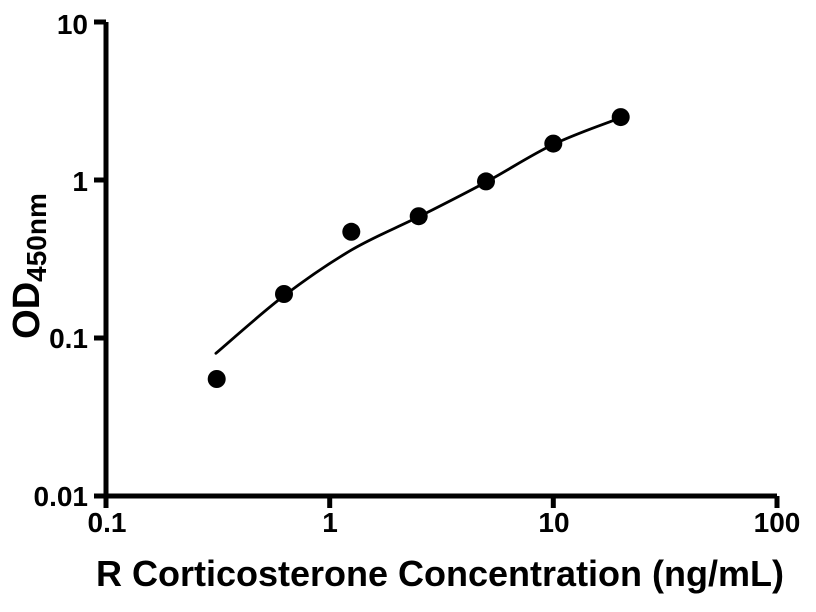  What do you see at coordinates (107, 522) in the screenshot?
I see `x-tick-label-0.1: 0.1` at bounding box center [107, 522].